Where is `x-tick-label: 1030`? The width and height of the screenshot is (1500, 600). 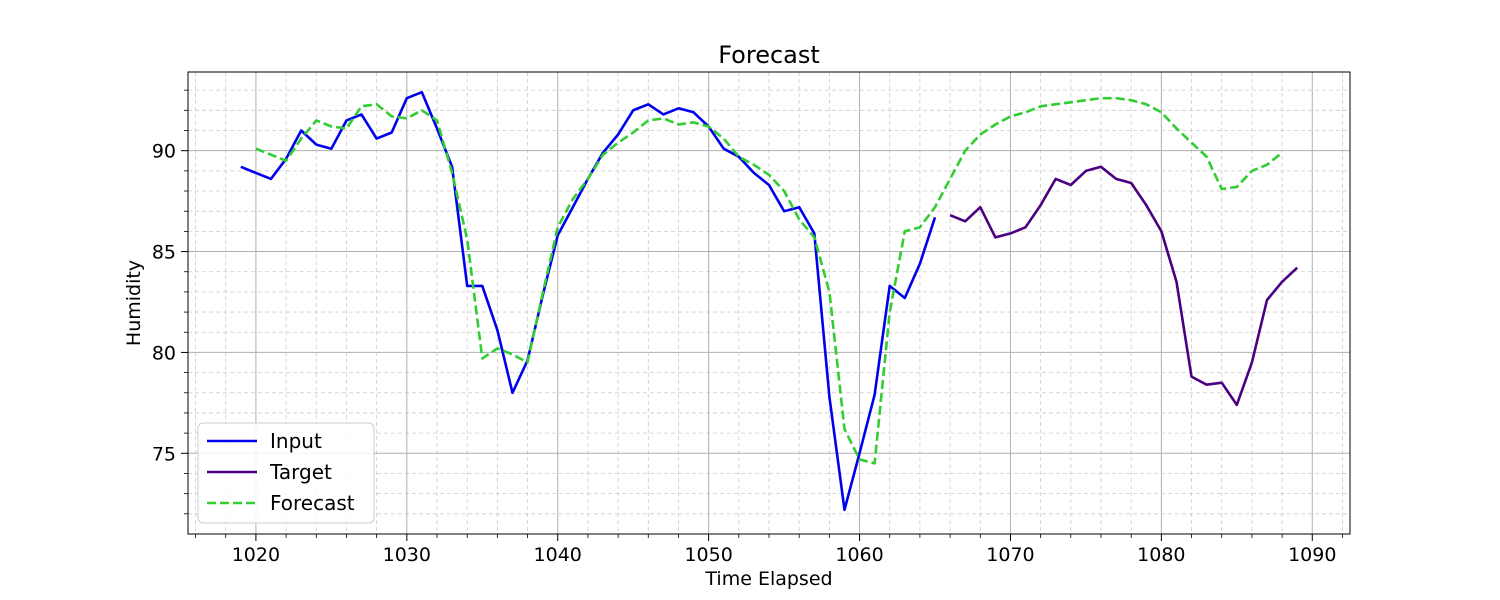 x-tick-label: 1030 is located at coordinates (407, 555).